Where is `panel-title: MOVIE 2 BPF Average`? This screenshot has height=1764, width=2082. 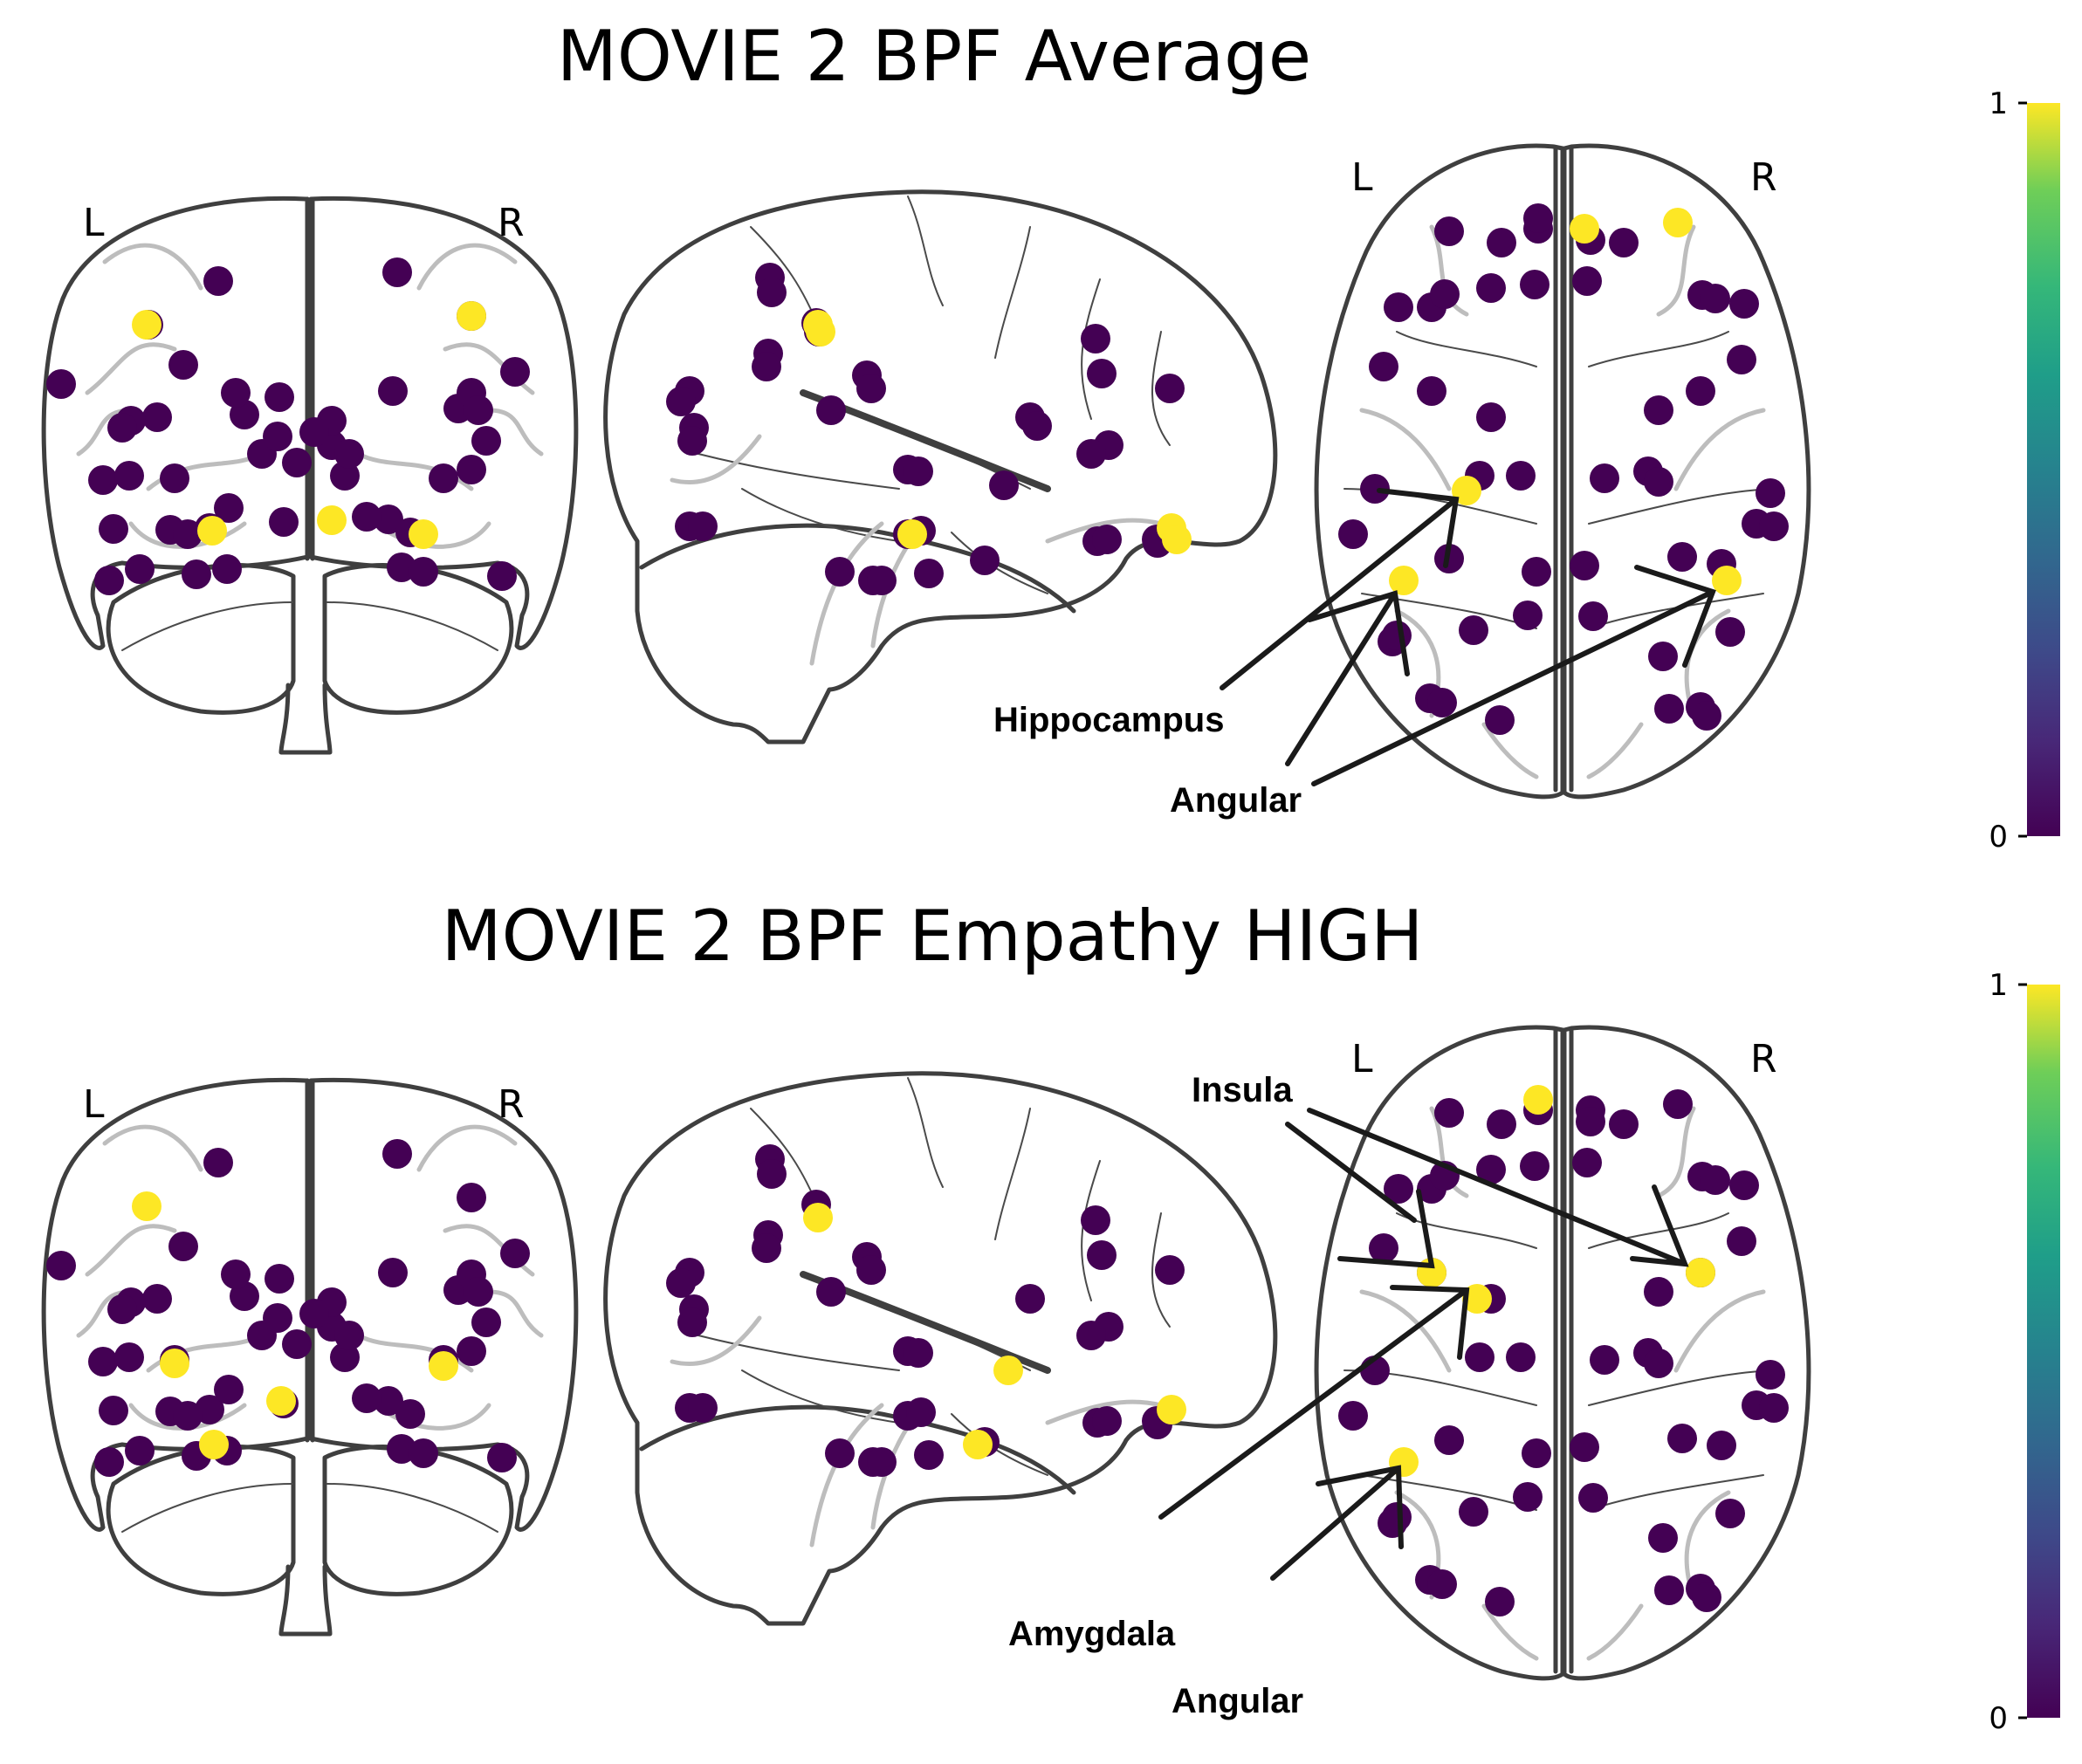 panel-title: MOVIE 2 BPF Average is located at coordinates (934, 57).